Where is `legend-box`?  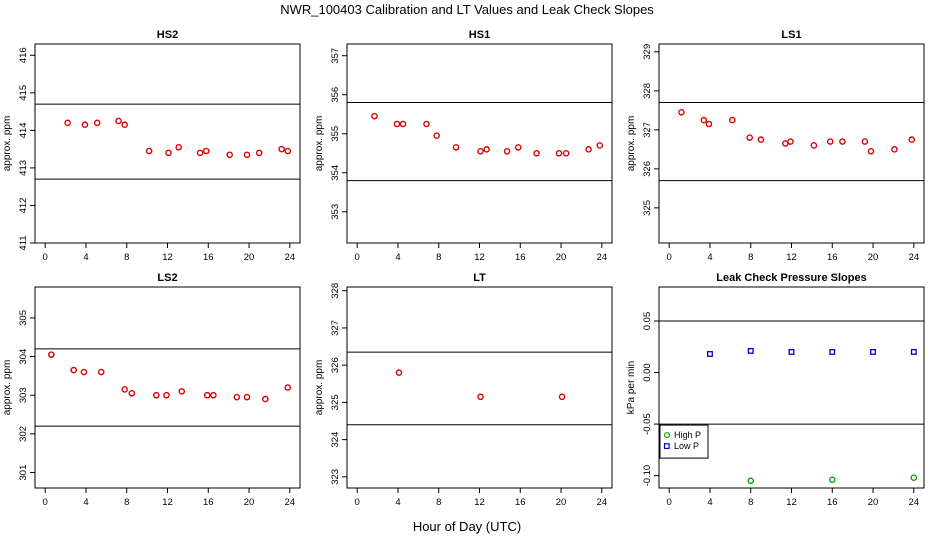
legend-box is located at coordinates (684, 441).